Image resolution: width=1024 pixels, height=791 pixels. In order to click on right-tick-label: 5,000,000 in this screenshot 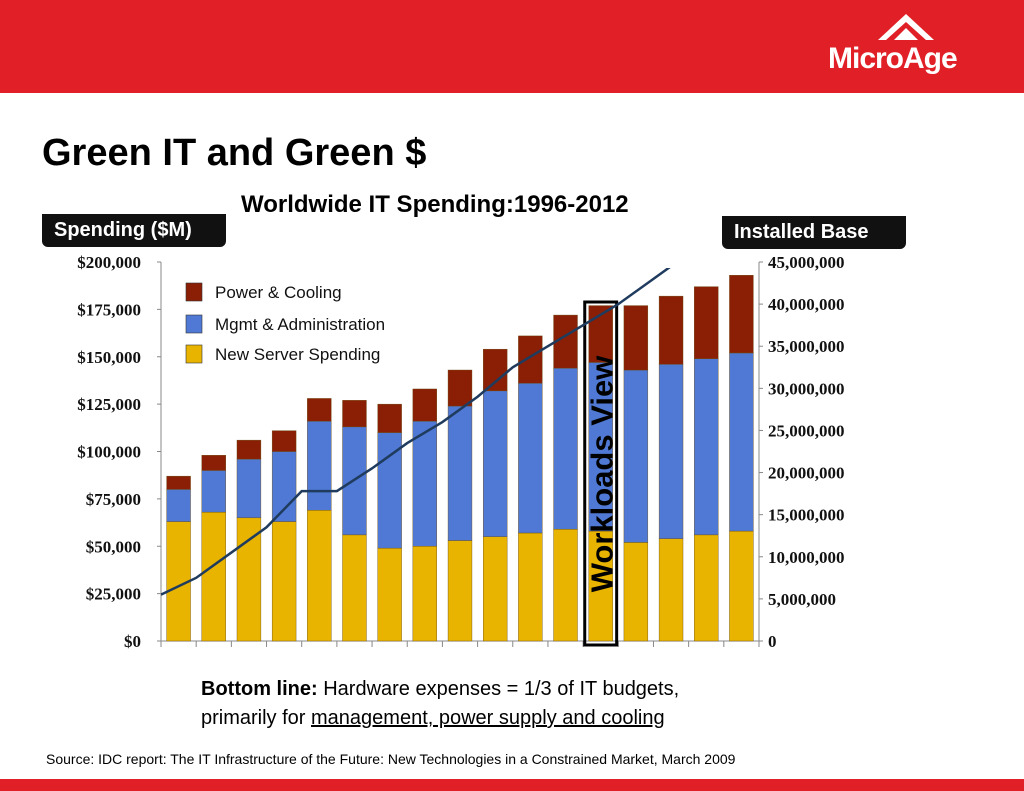, I will do `click(802, 599)`.